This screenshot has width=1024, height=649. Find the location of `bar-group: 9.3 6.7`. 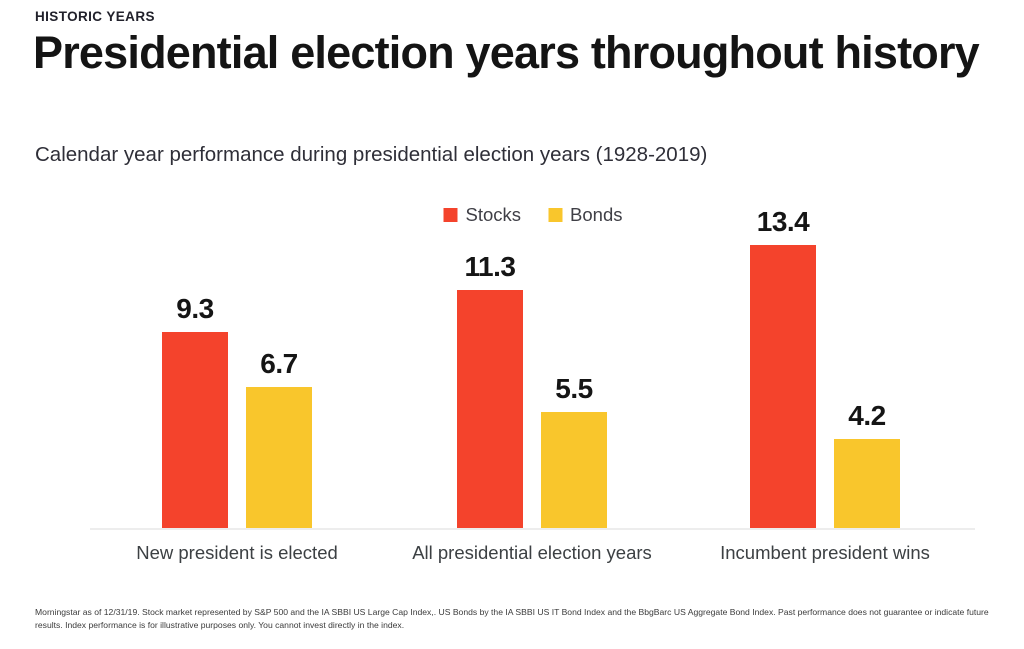

bar-group: 9.3 6.7 is located at coordinates (237, 410).